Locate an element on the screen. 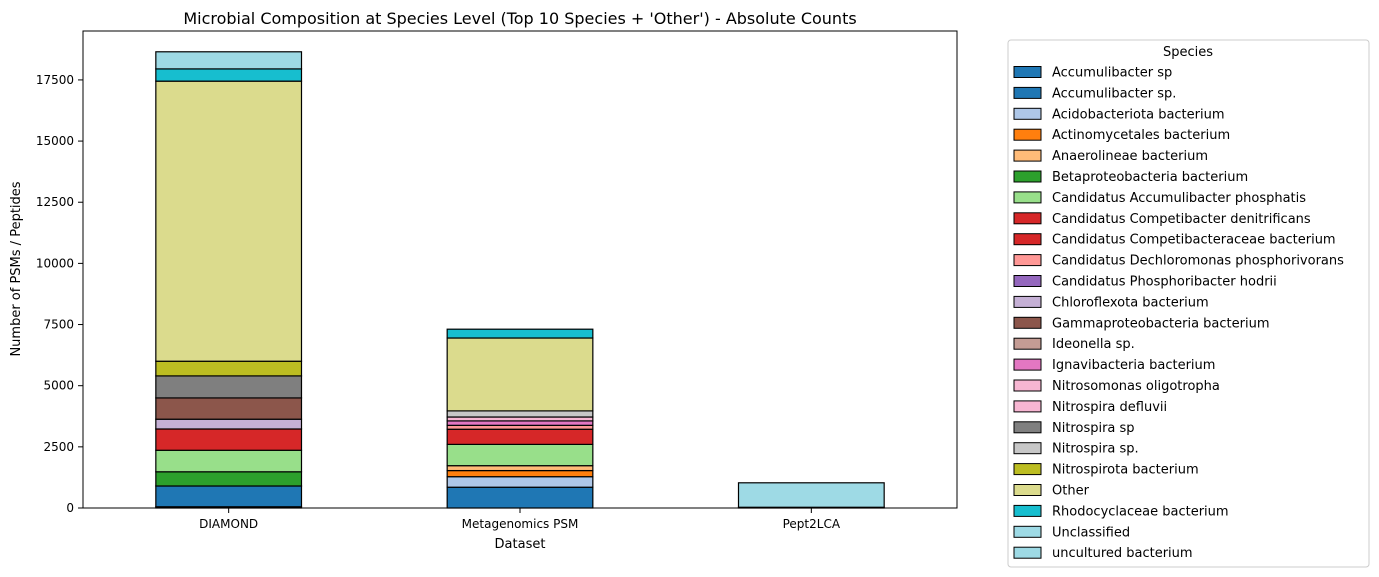 The height and width of the screenshot is (577, 1379). legend-label-16: Nitrospira defluvii is located at coordinates (1109, 407).